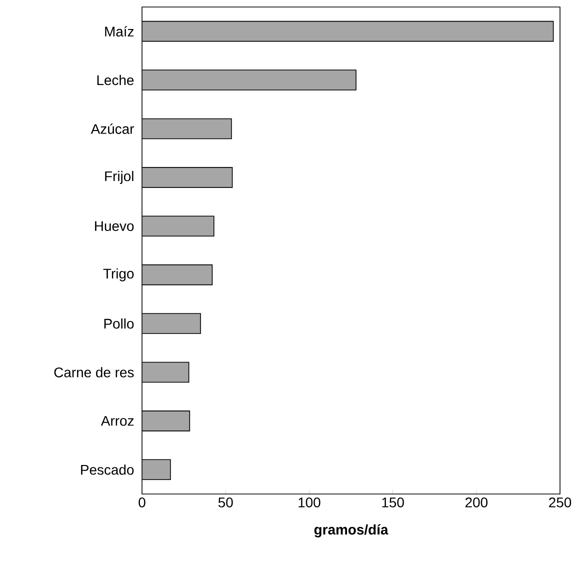  What do you see at coordinates (112, 129) in the screenshot?
I see `y-tick-label: Azúcar` at bounding box center [112, 129].